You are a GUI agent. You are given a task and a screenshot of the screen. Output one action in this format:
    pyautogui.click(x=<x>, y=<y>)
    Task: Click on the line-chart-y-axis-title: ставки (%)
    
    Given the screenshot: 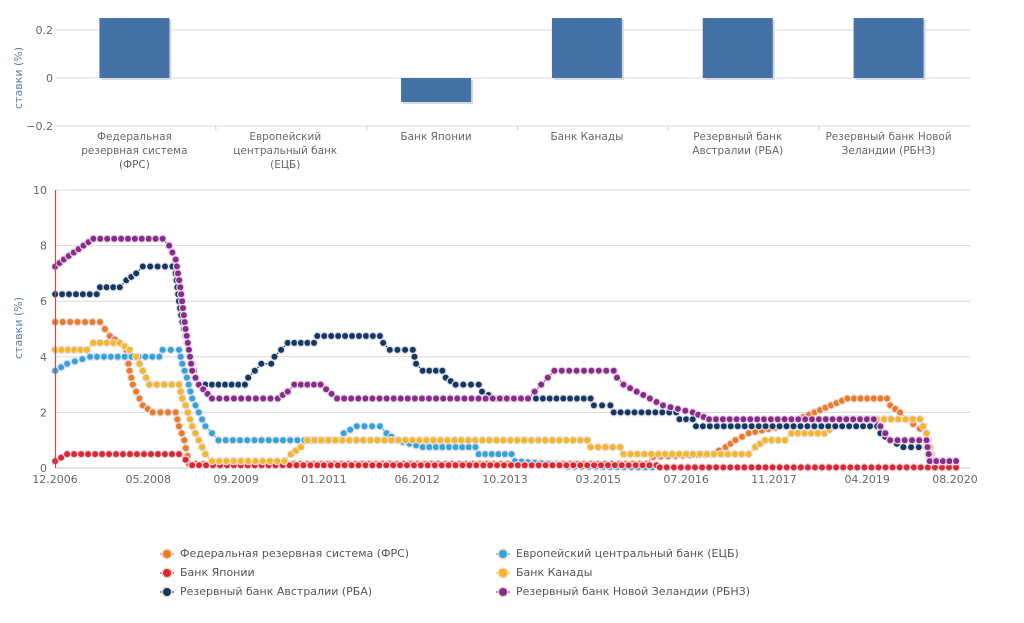 What is the action you would take?
    pyautogui.click(x=18, y=328)
    